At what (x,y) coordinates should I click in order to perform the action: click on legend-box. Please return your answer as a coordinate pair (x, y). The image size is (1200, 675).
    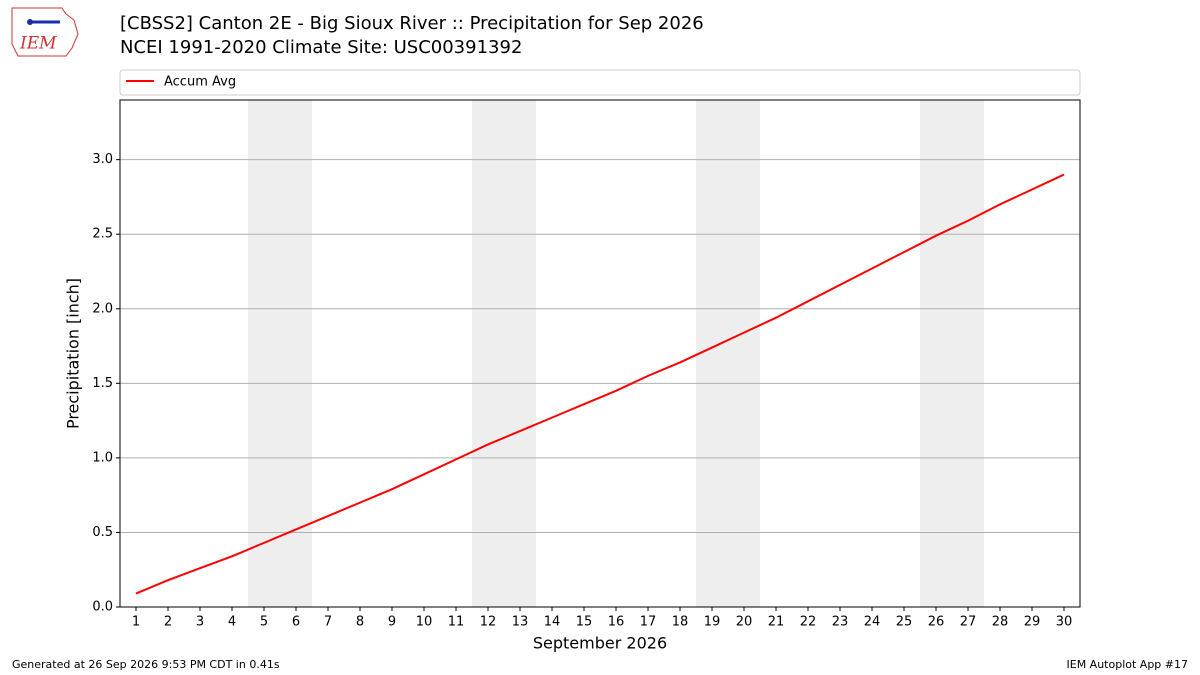
    Looking at the image, I should click on (600, 82).